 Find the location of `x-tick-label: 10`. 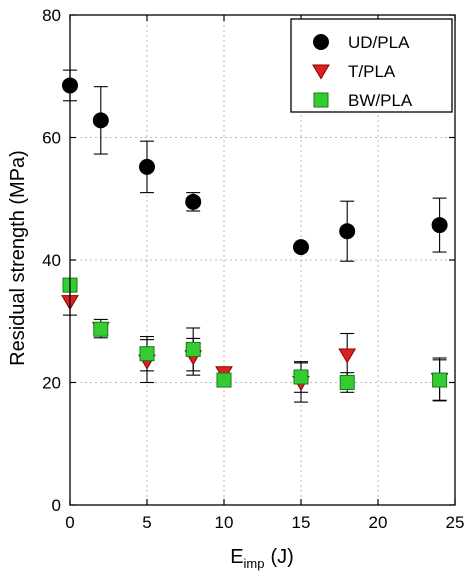

x-tick-label: 10 is located at coordinates (224, 522).